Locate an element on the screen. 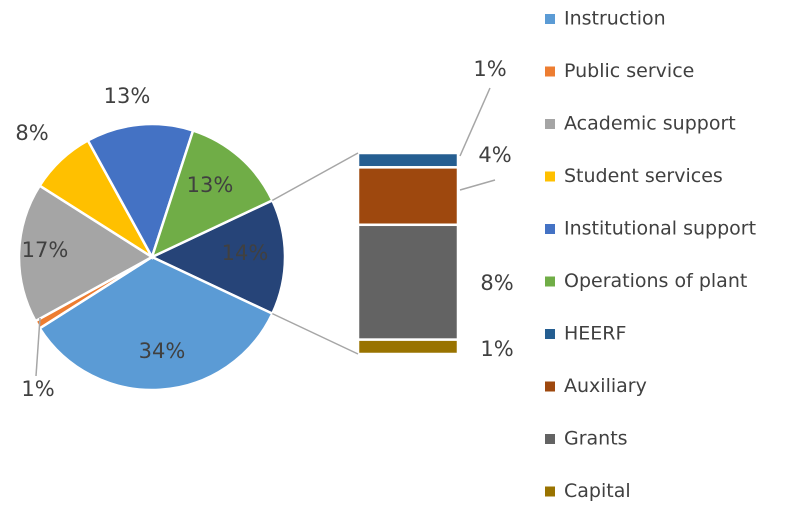 This screenshot has width=800, height=505. legend-label: HEERF is located at coordinates (595, 334).